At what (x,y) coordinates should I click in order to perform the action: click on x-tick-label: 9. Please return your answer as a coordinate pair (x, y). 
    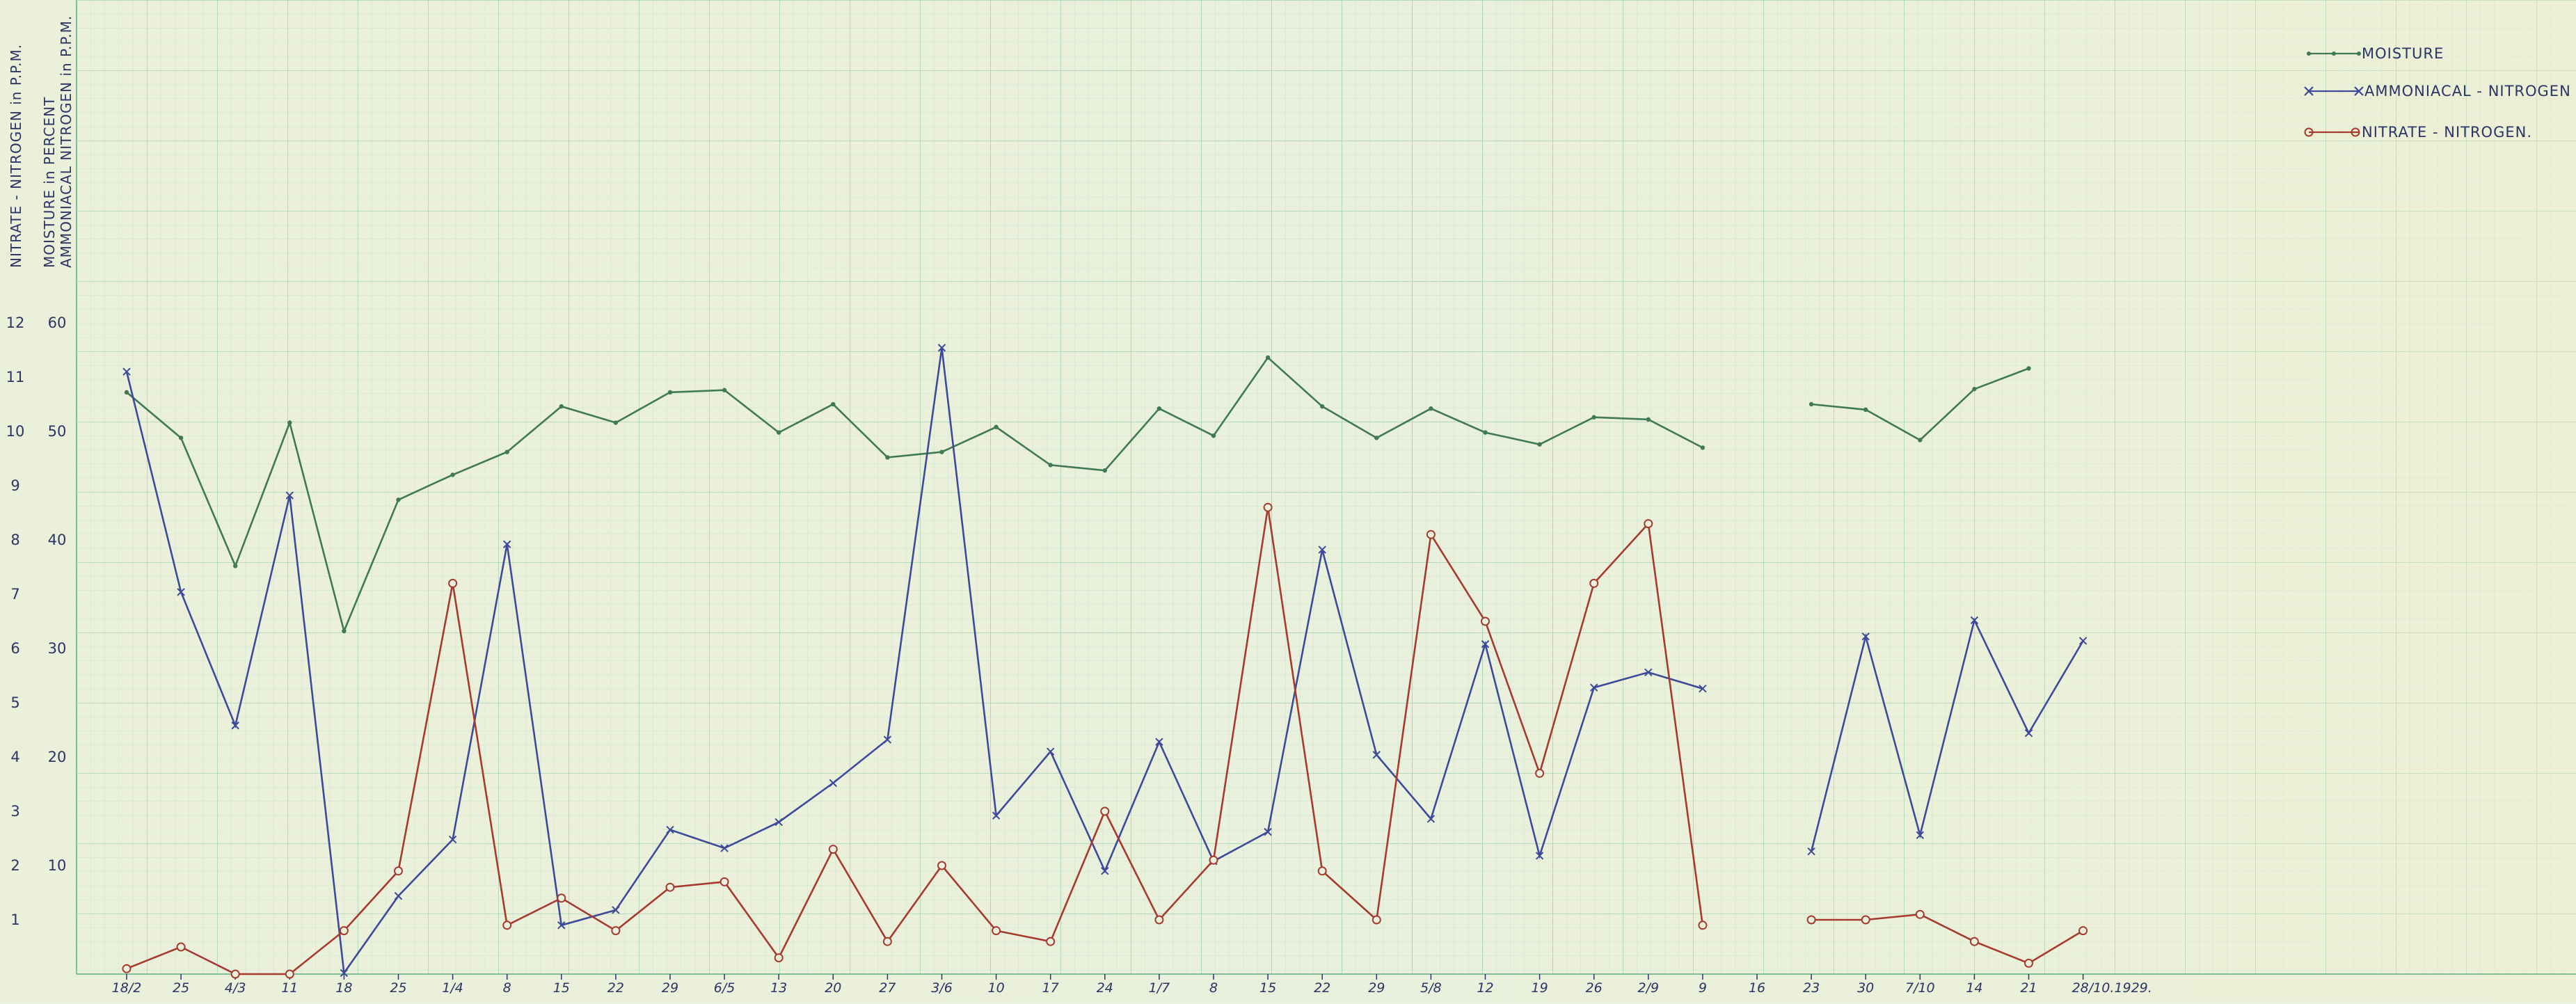
    Looking at the image, I should click on (1703, 988).